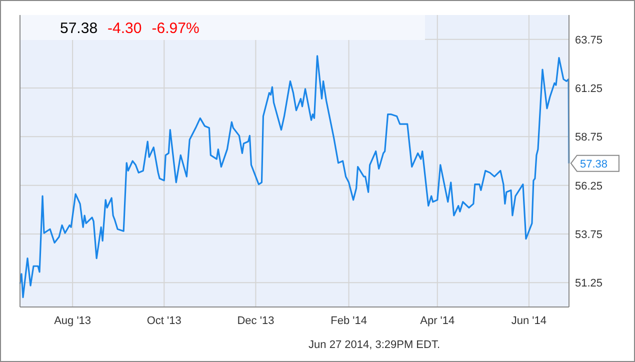  Describe the element at coordinates (589, 235) in the screenshot. I see `y-tick-label: 53.75` at that location.